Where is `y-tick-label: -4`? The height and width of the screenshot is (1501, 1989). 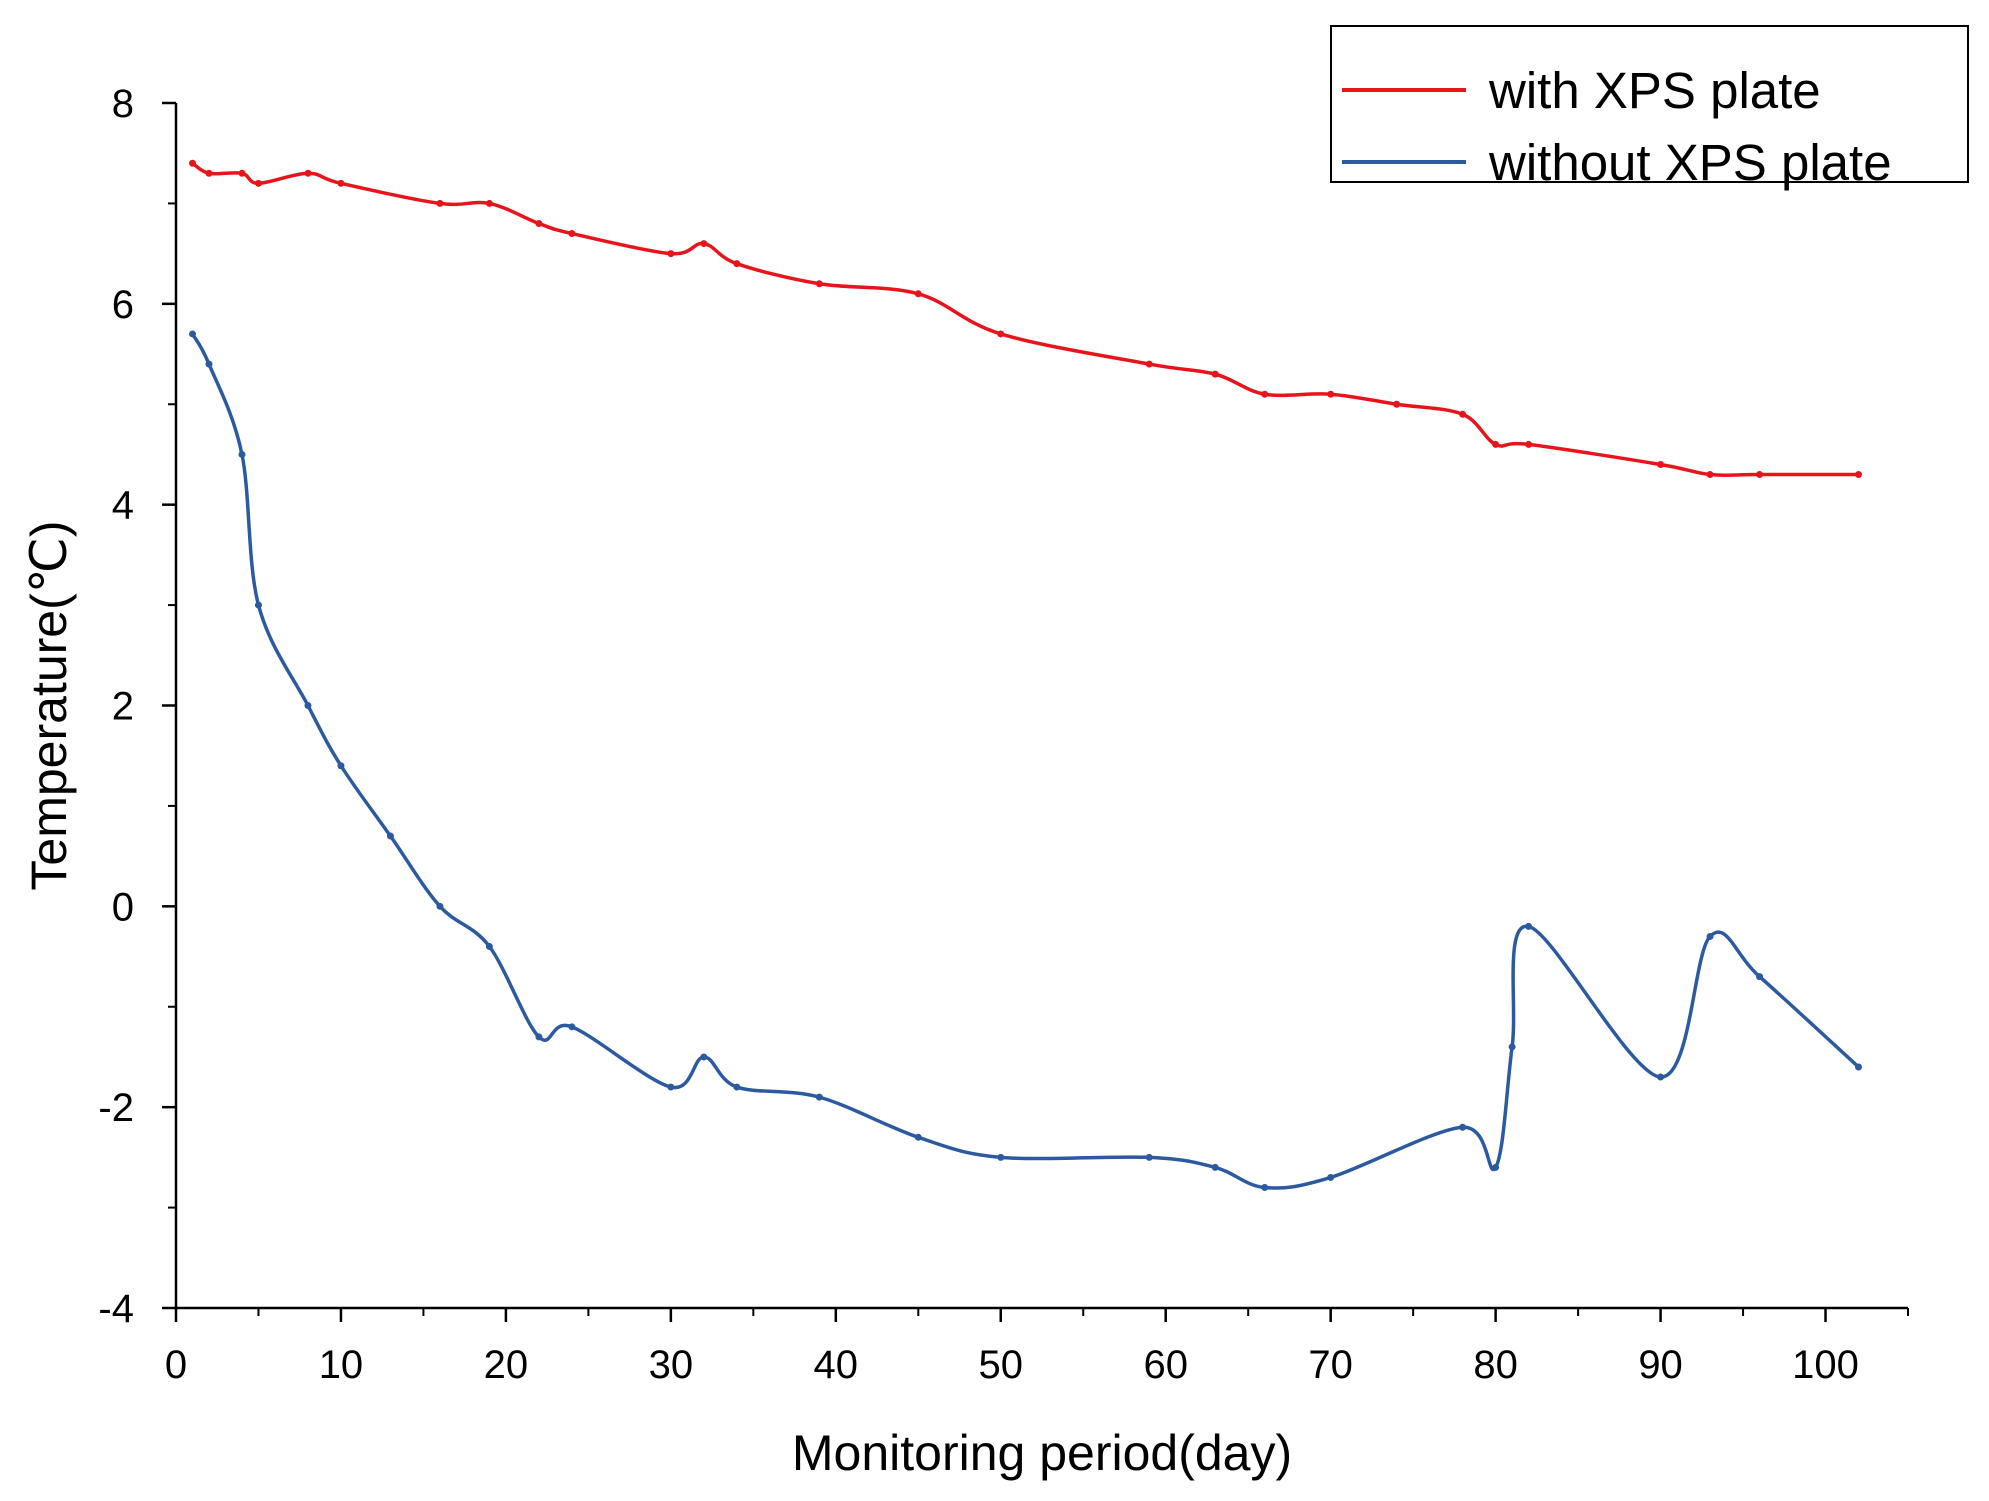
y-tick-label: -4 is located at coordinates (116, 1309).